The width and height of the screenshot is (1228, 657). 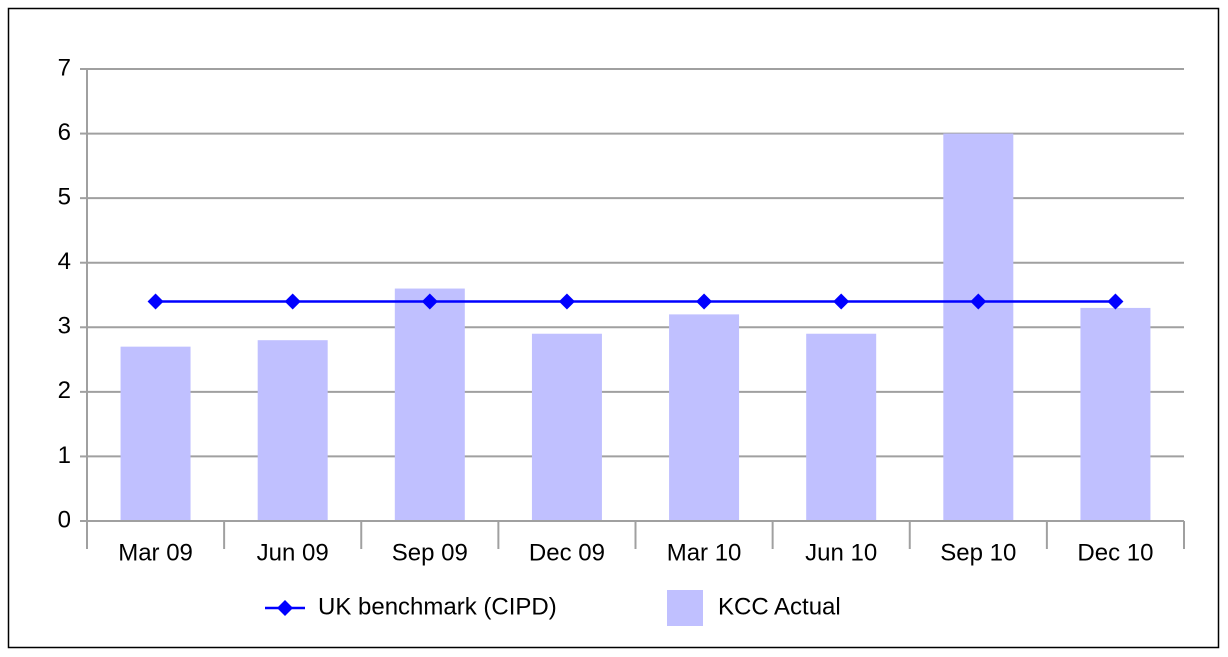 What do you see at coordinates (64, 132) in the screenshot?
I see `y-tick-label: 6` at bounding box center [64, 132].